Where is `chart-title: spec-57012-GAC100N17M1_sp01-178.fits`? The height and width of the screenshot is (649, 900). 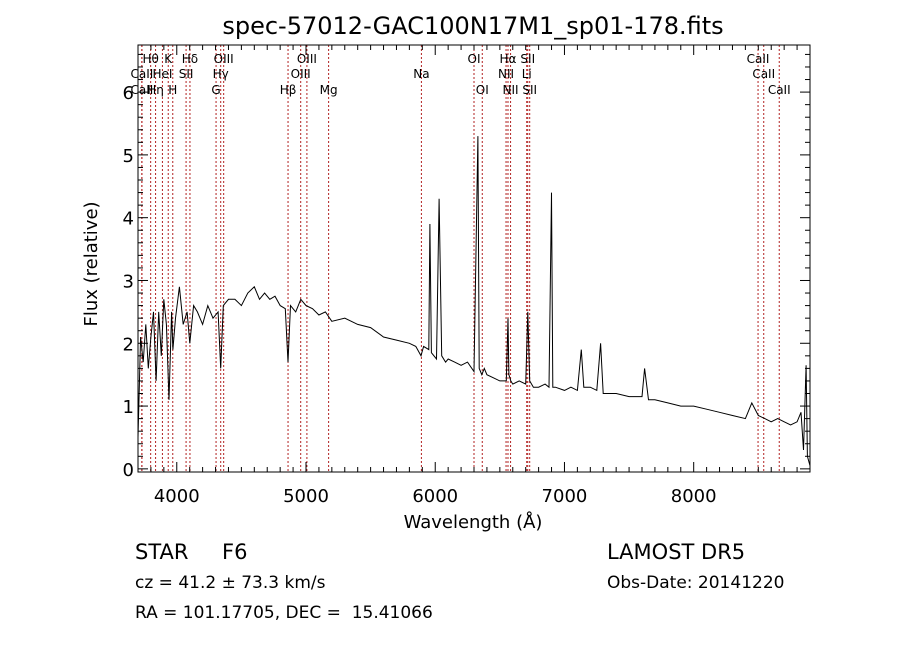
chart-title: spec-57012-GAC100N17M1_sp01-178.fits is located at coordinates (472, 26).